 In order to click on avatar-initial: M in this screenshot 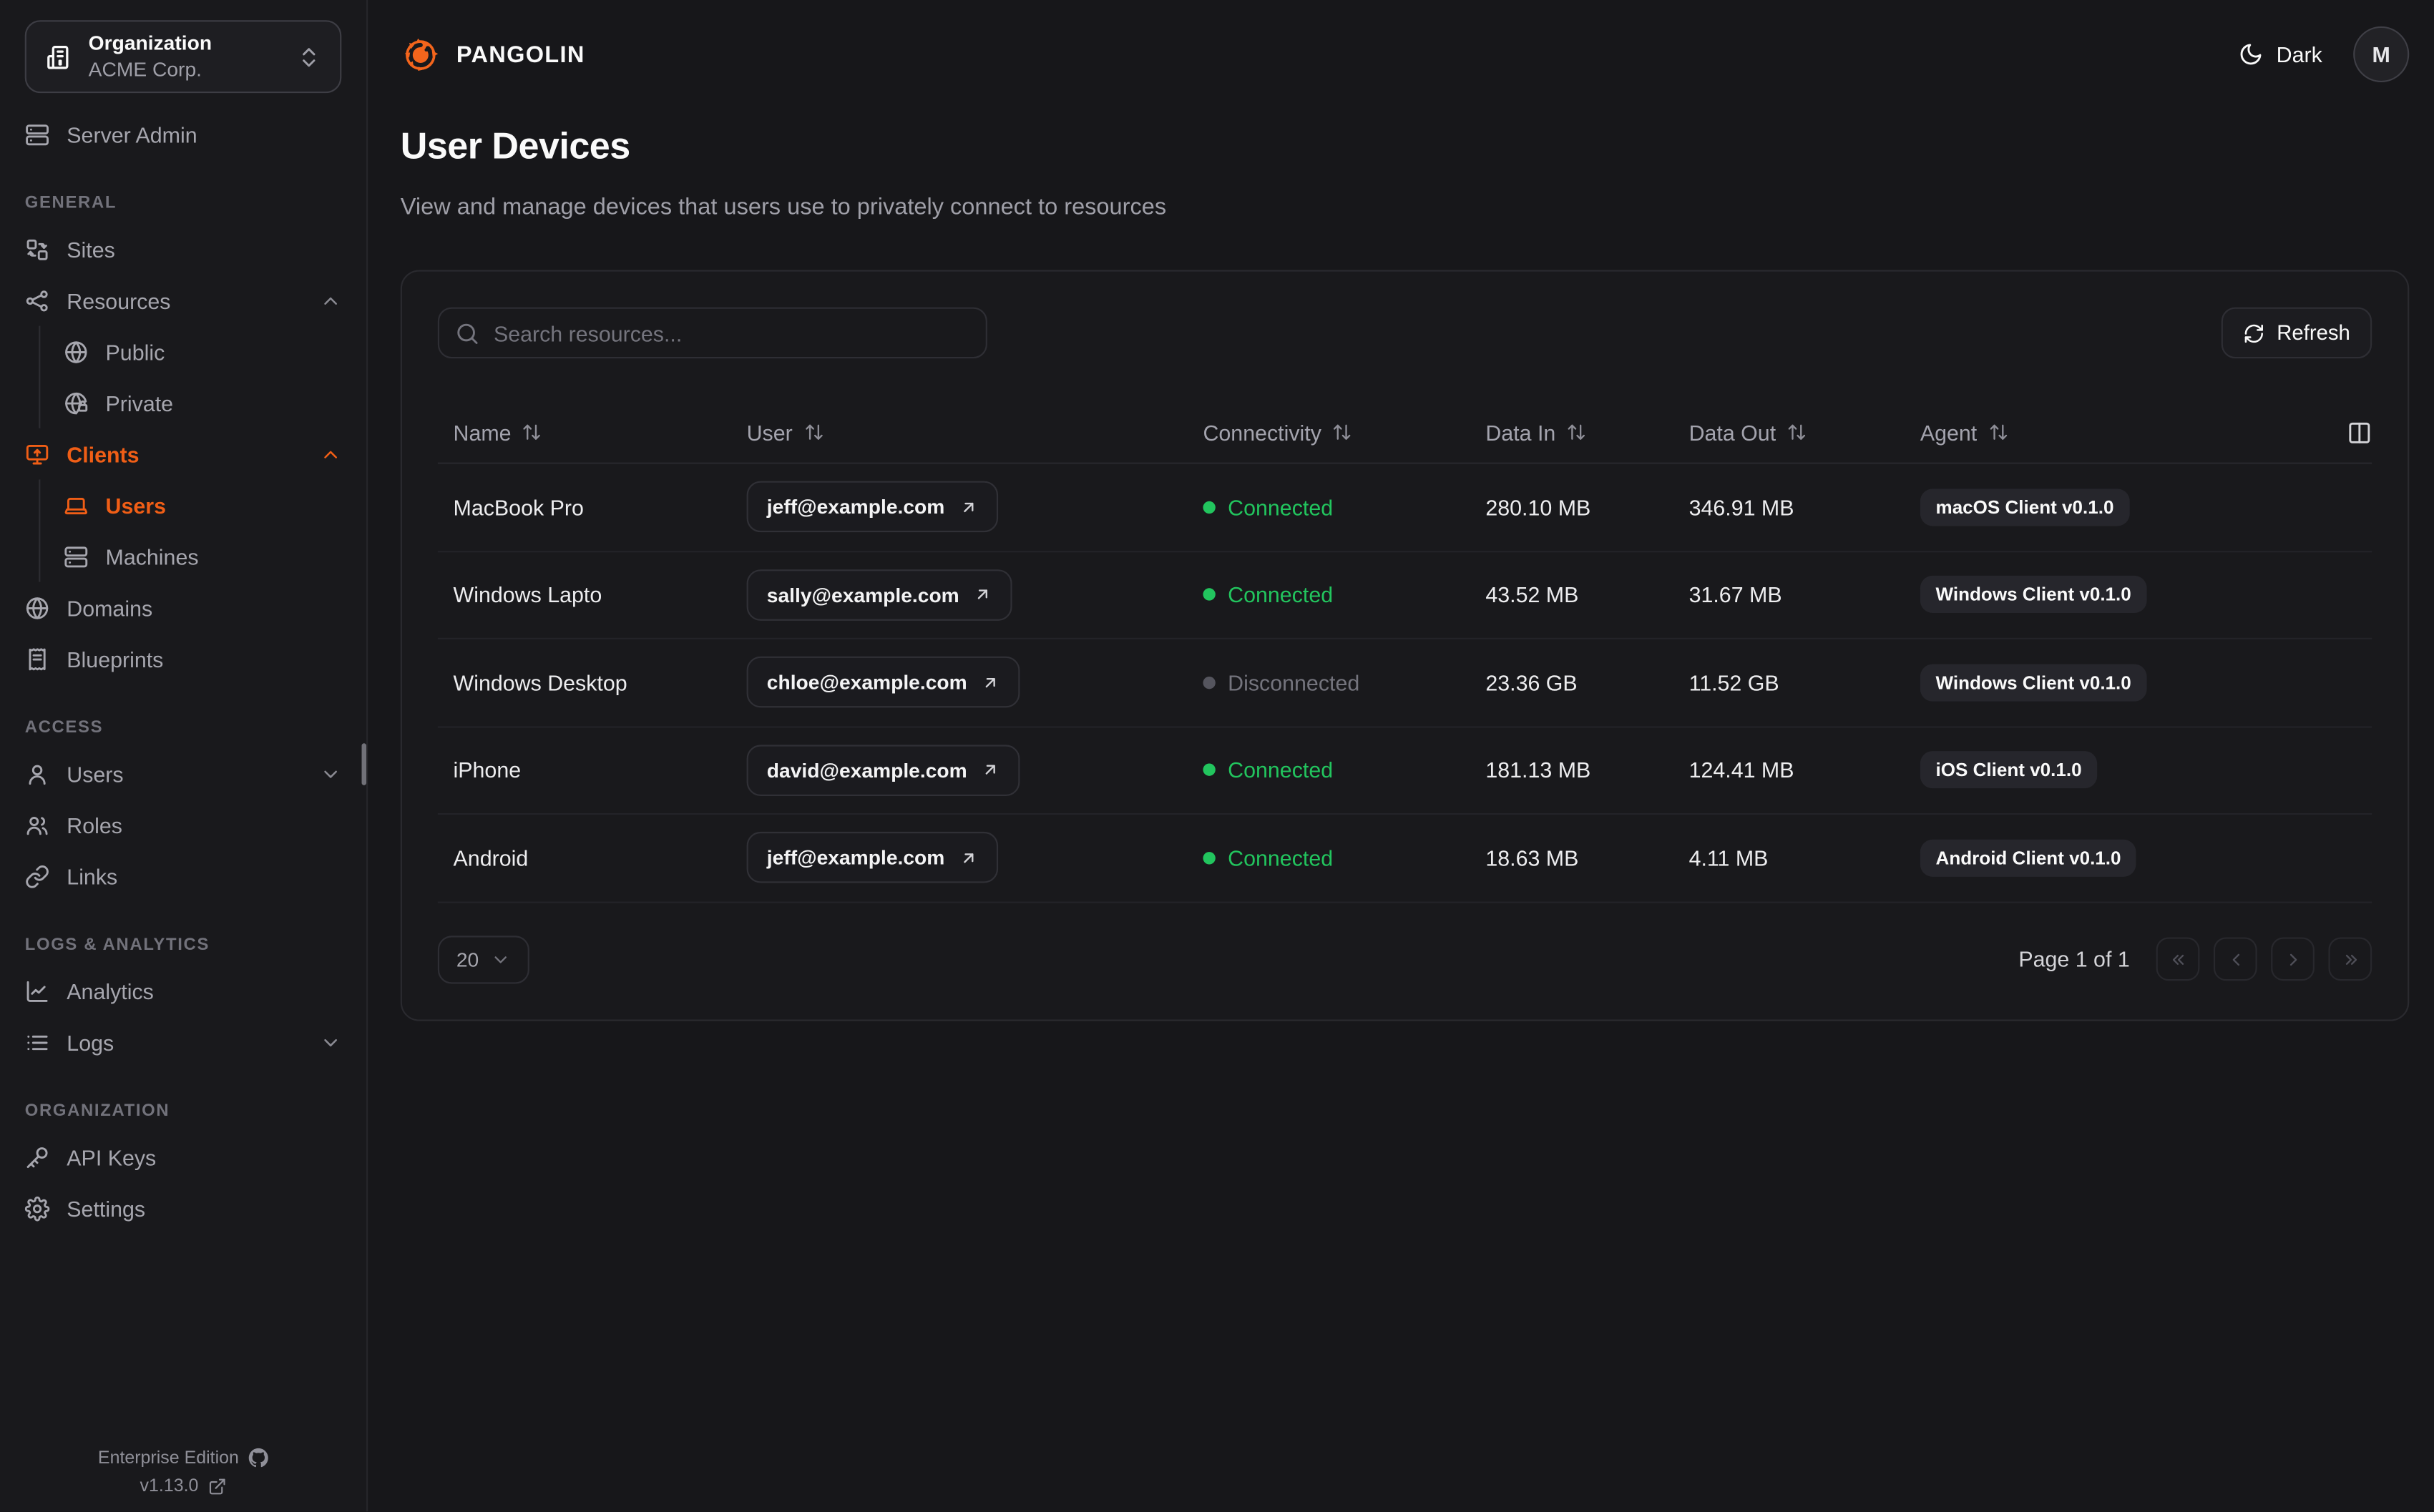, I will do `click(2381, 54)`.